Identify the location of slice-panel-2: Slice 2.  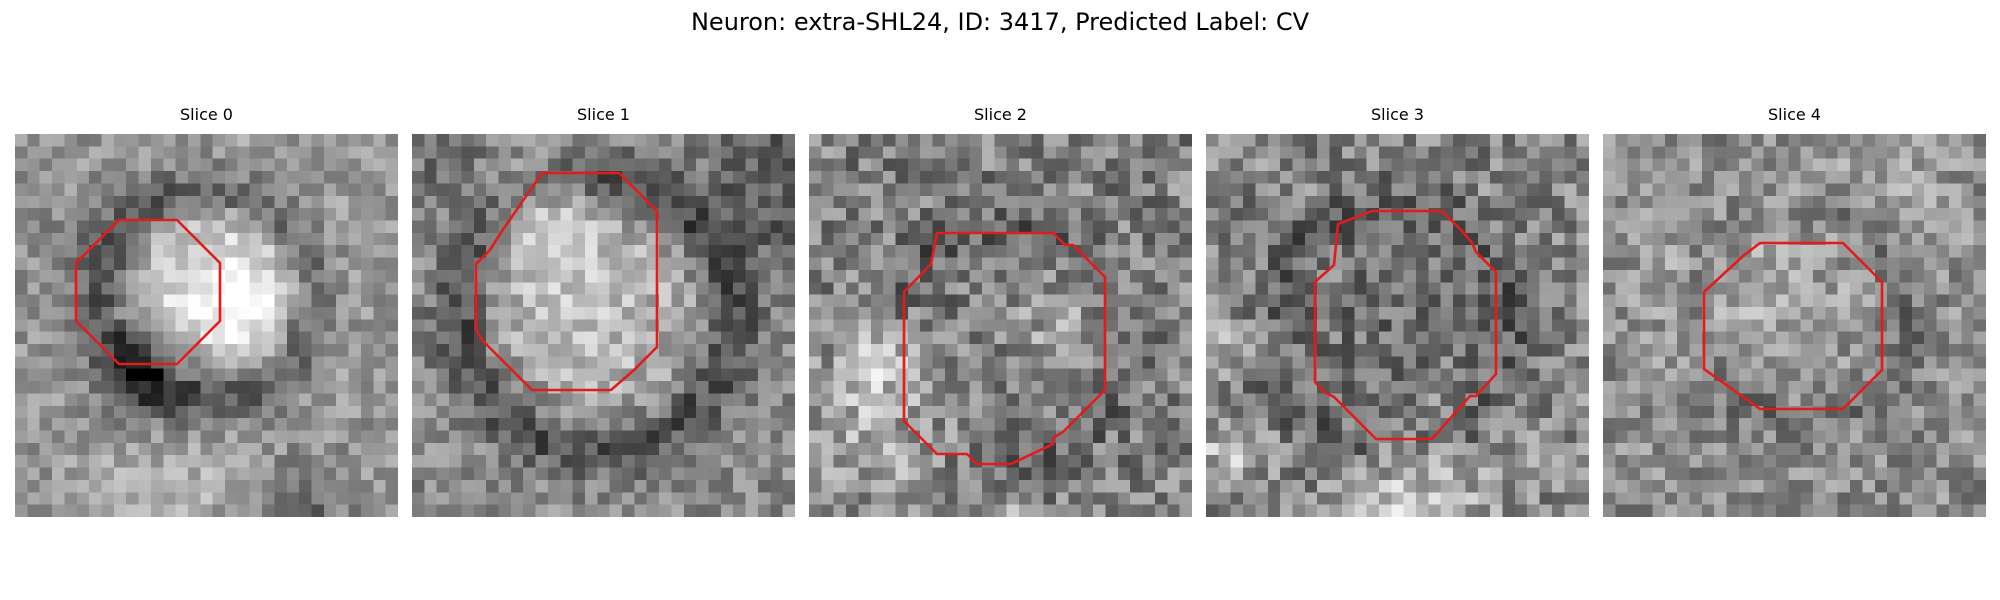
(1000, 311).